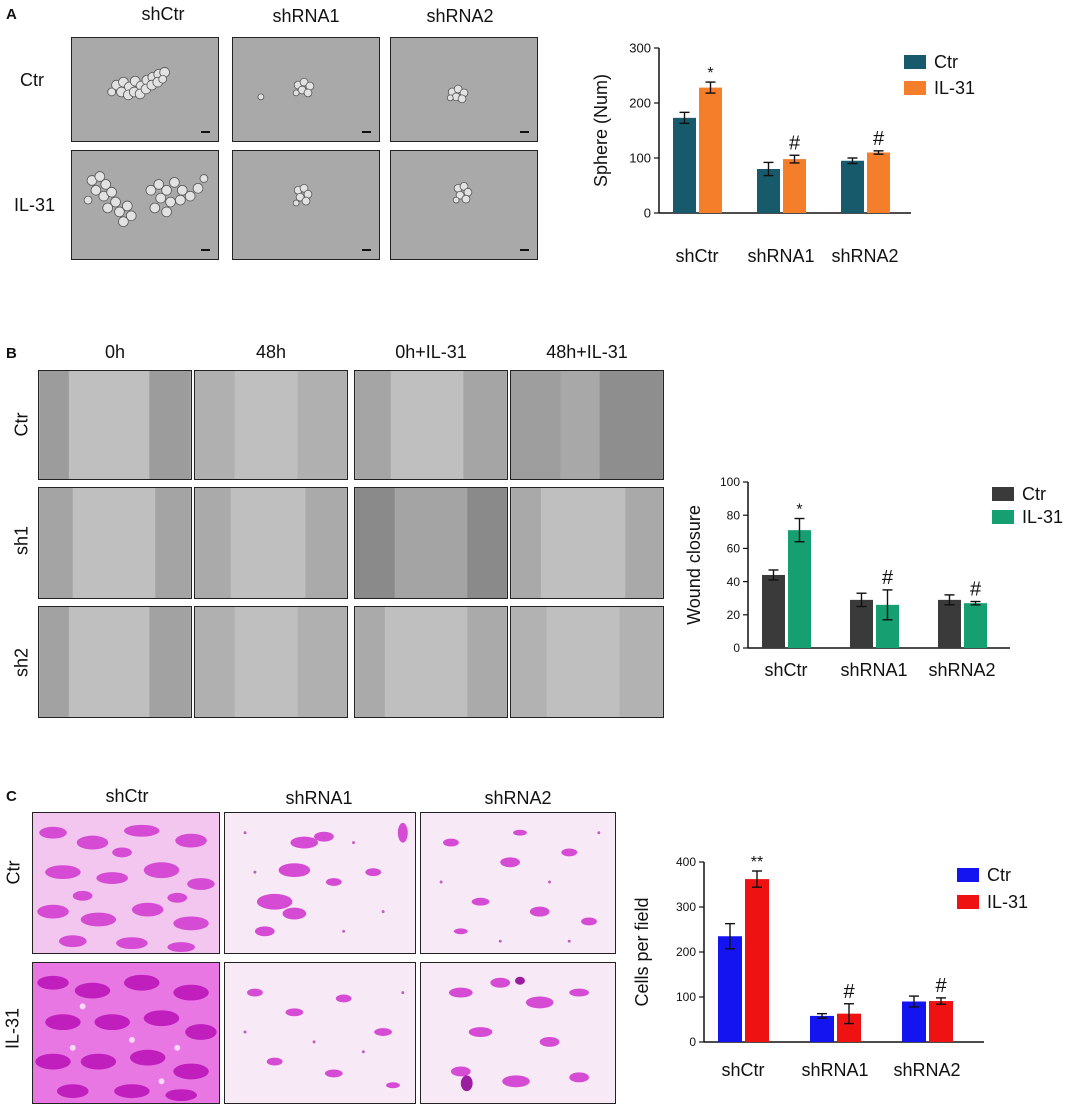  Describe the element at coordinates (686, 862) in the screenshot. I see `y-tick-label: 400` at that location.